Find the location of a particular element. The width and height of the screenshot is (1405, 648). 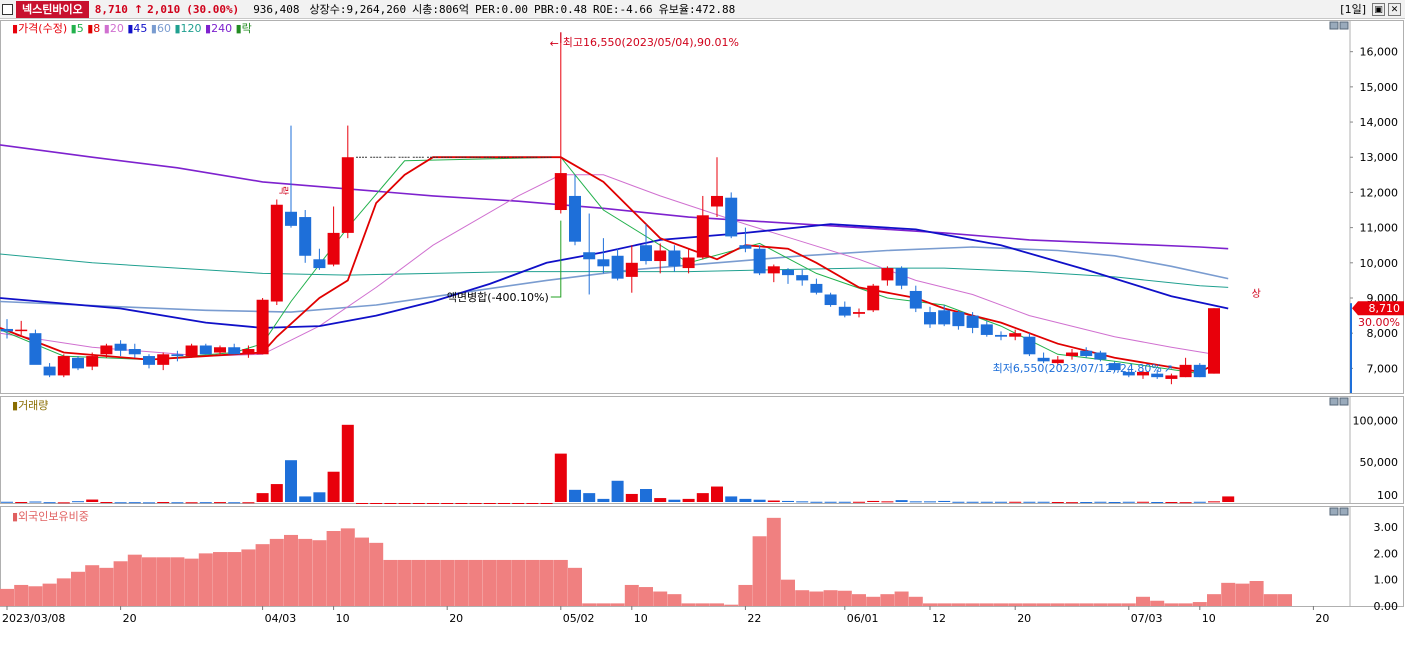

legend-ma5: 5 is located at coordinates (80, 28).